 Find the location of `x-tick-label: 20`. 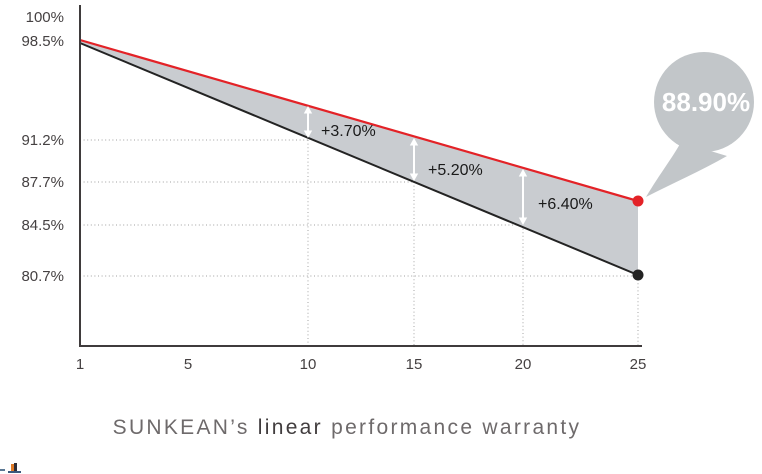

x-tick-label: 20 is located at coordinates (523, 364).